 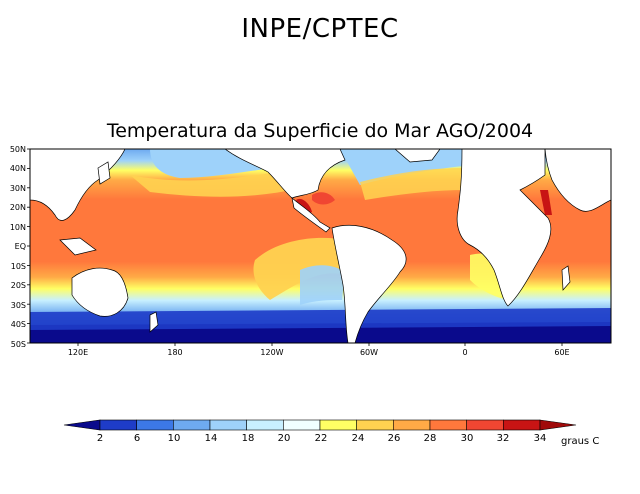 What do you see at coordinates (18, 285) in the screenshot?
I see `lat-label: 20S` at bounding box center [18, 285].